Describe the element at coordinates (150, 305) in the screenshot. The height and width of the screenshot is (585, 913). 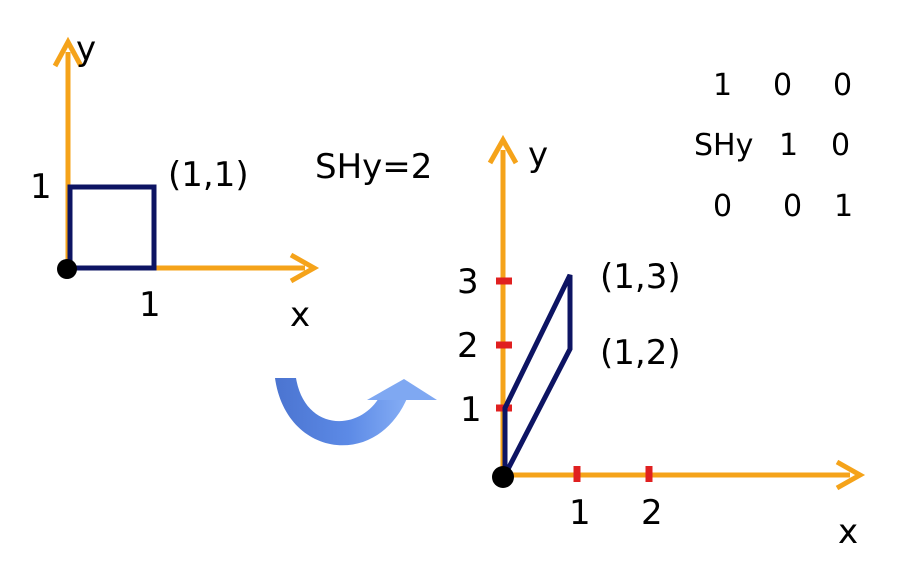
I see `left-x-one: 1` at that location.